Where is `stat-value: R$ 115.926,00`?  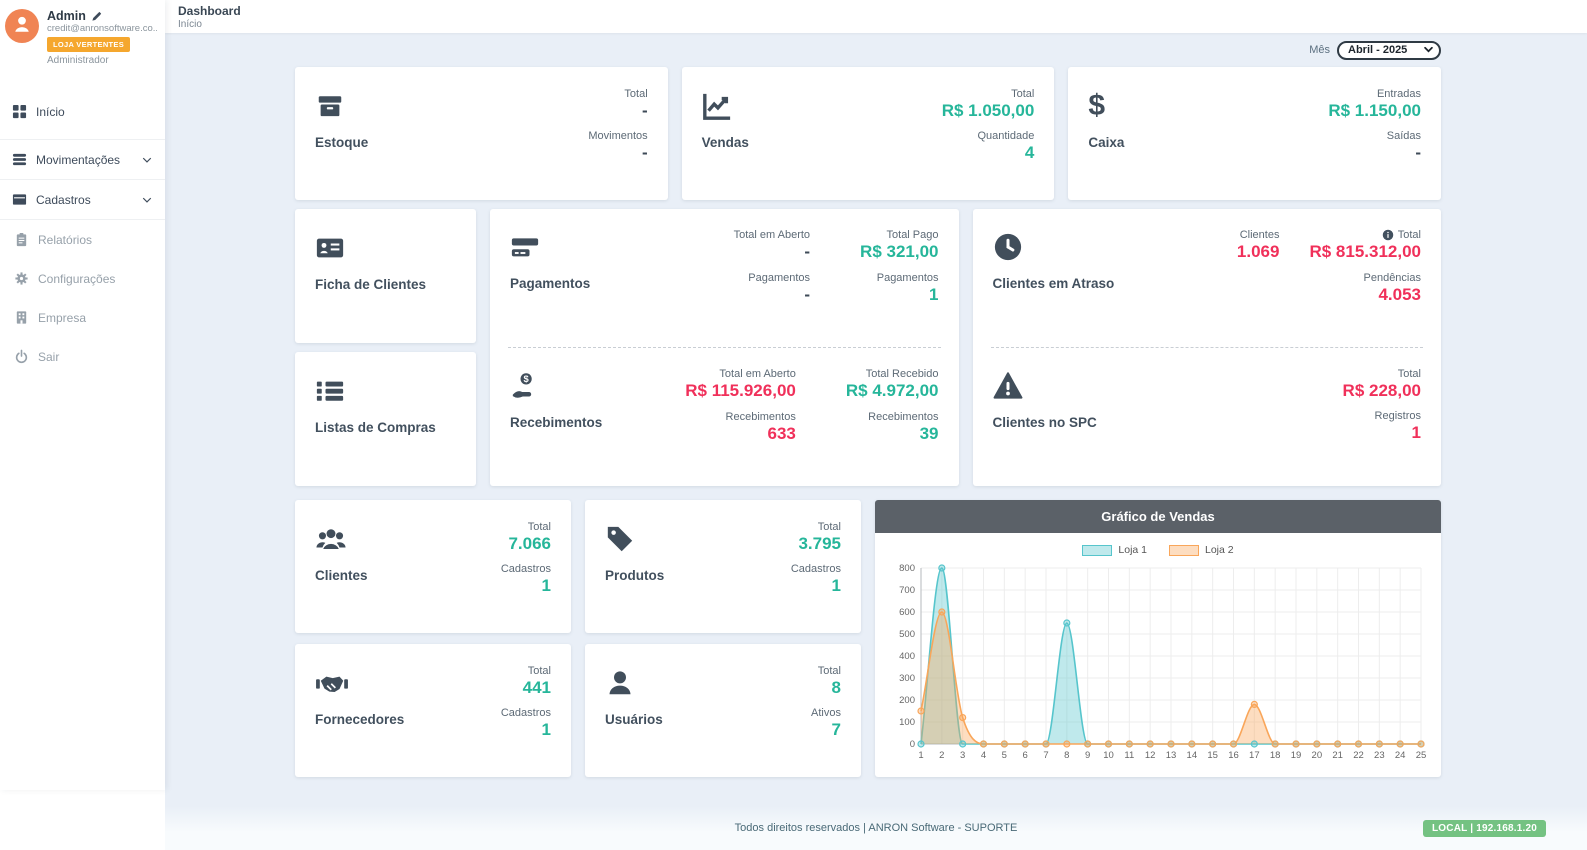 stat-value: R$ 115.926,00 is located at coordinates (740, 390).